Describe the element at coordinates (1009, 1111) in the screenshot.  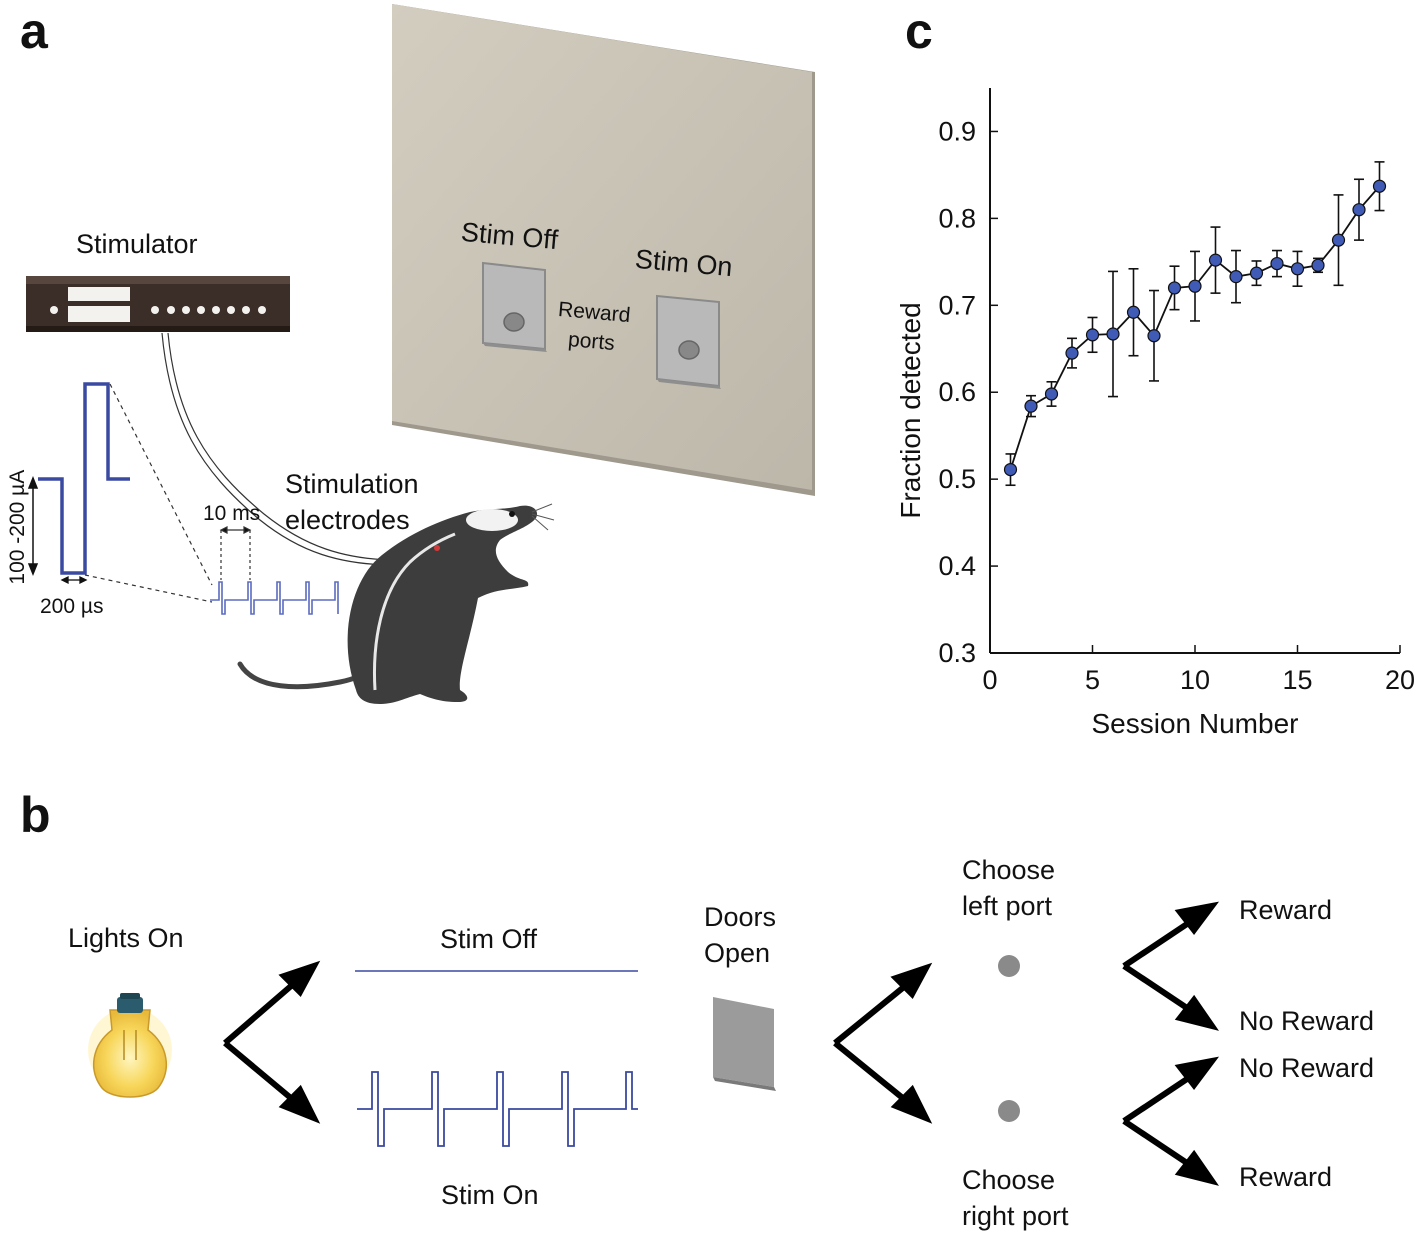
I see `right-port-icon` at that location.